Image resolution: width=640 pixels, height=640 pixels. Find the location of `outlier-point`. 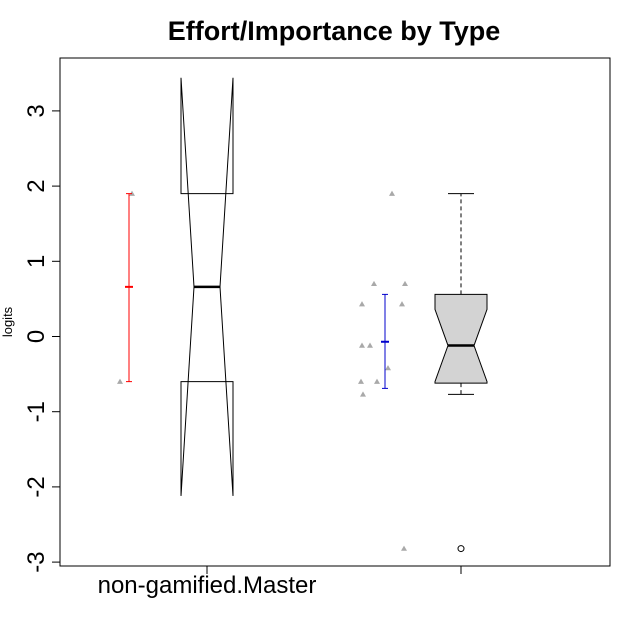

outlier-point is located at coordinates (461, 549).